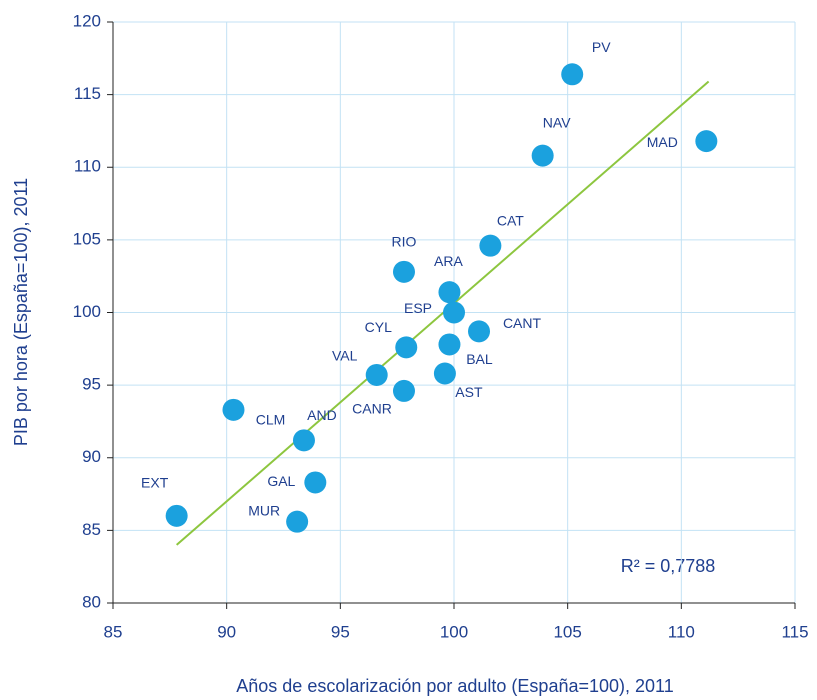 Image resolution: width=817 pixels, height=700 pixels. What do you see at coordinates (794, 631) in the screenshot?
I see `x-tick-label: 115` at bounding box center [794, 631].